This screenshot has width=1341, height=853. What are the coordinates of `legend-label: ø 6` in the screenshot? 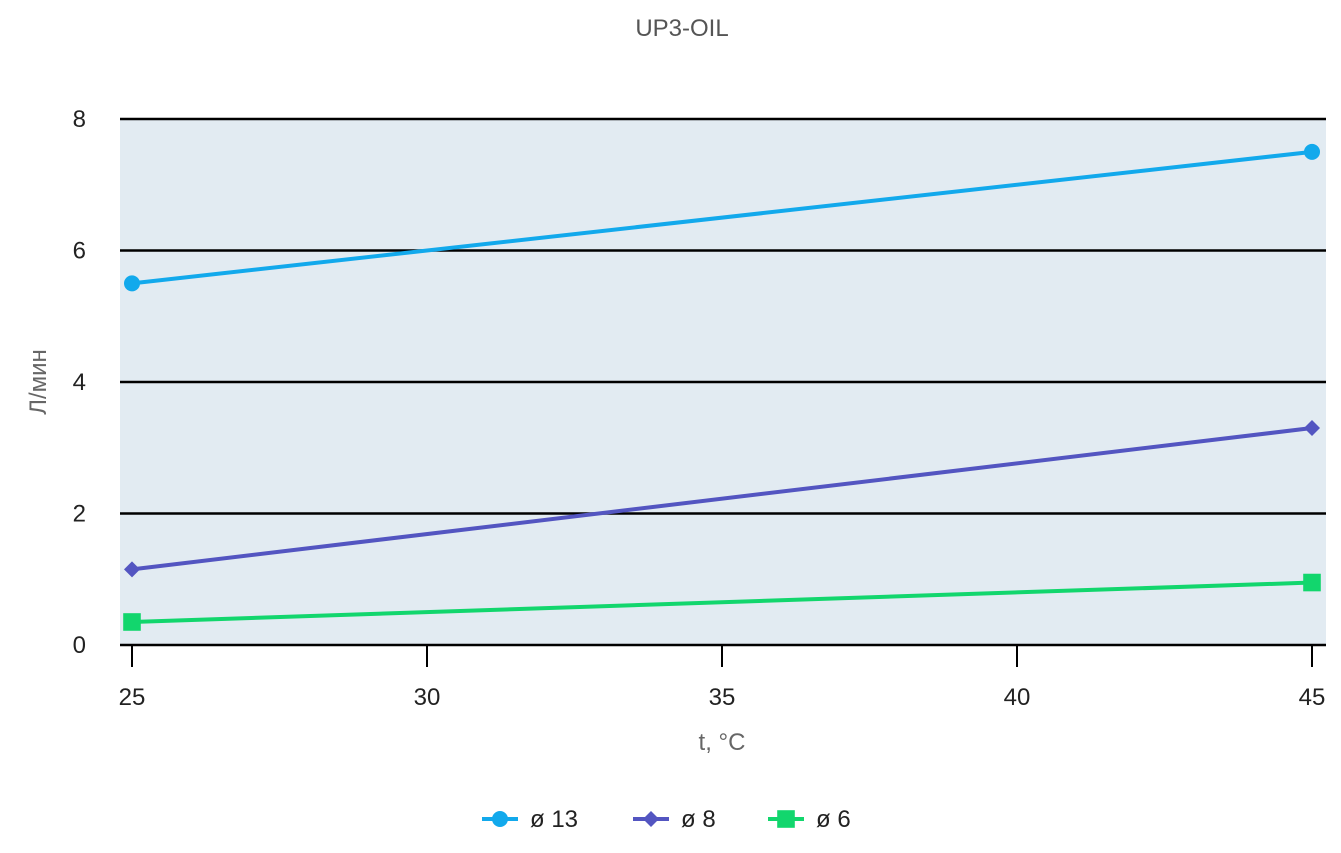 It's located at (833, 819).